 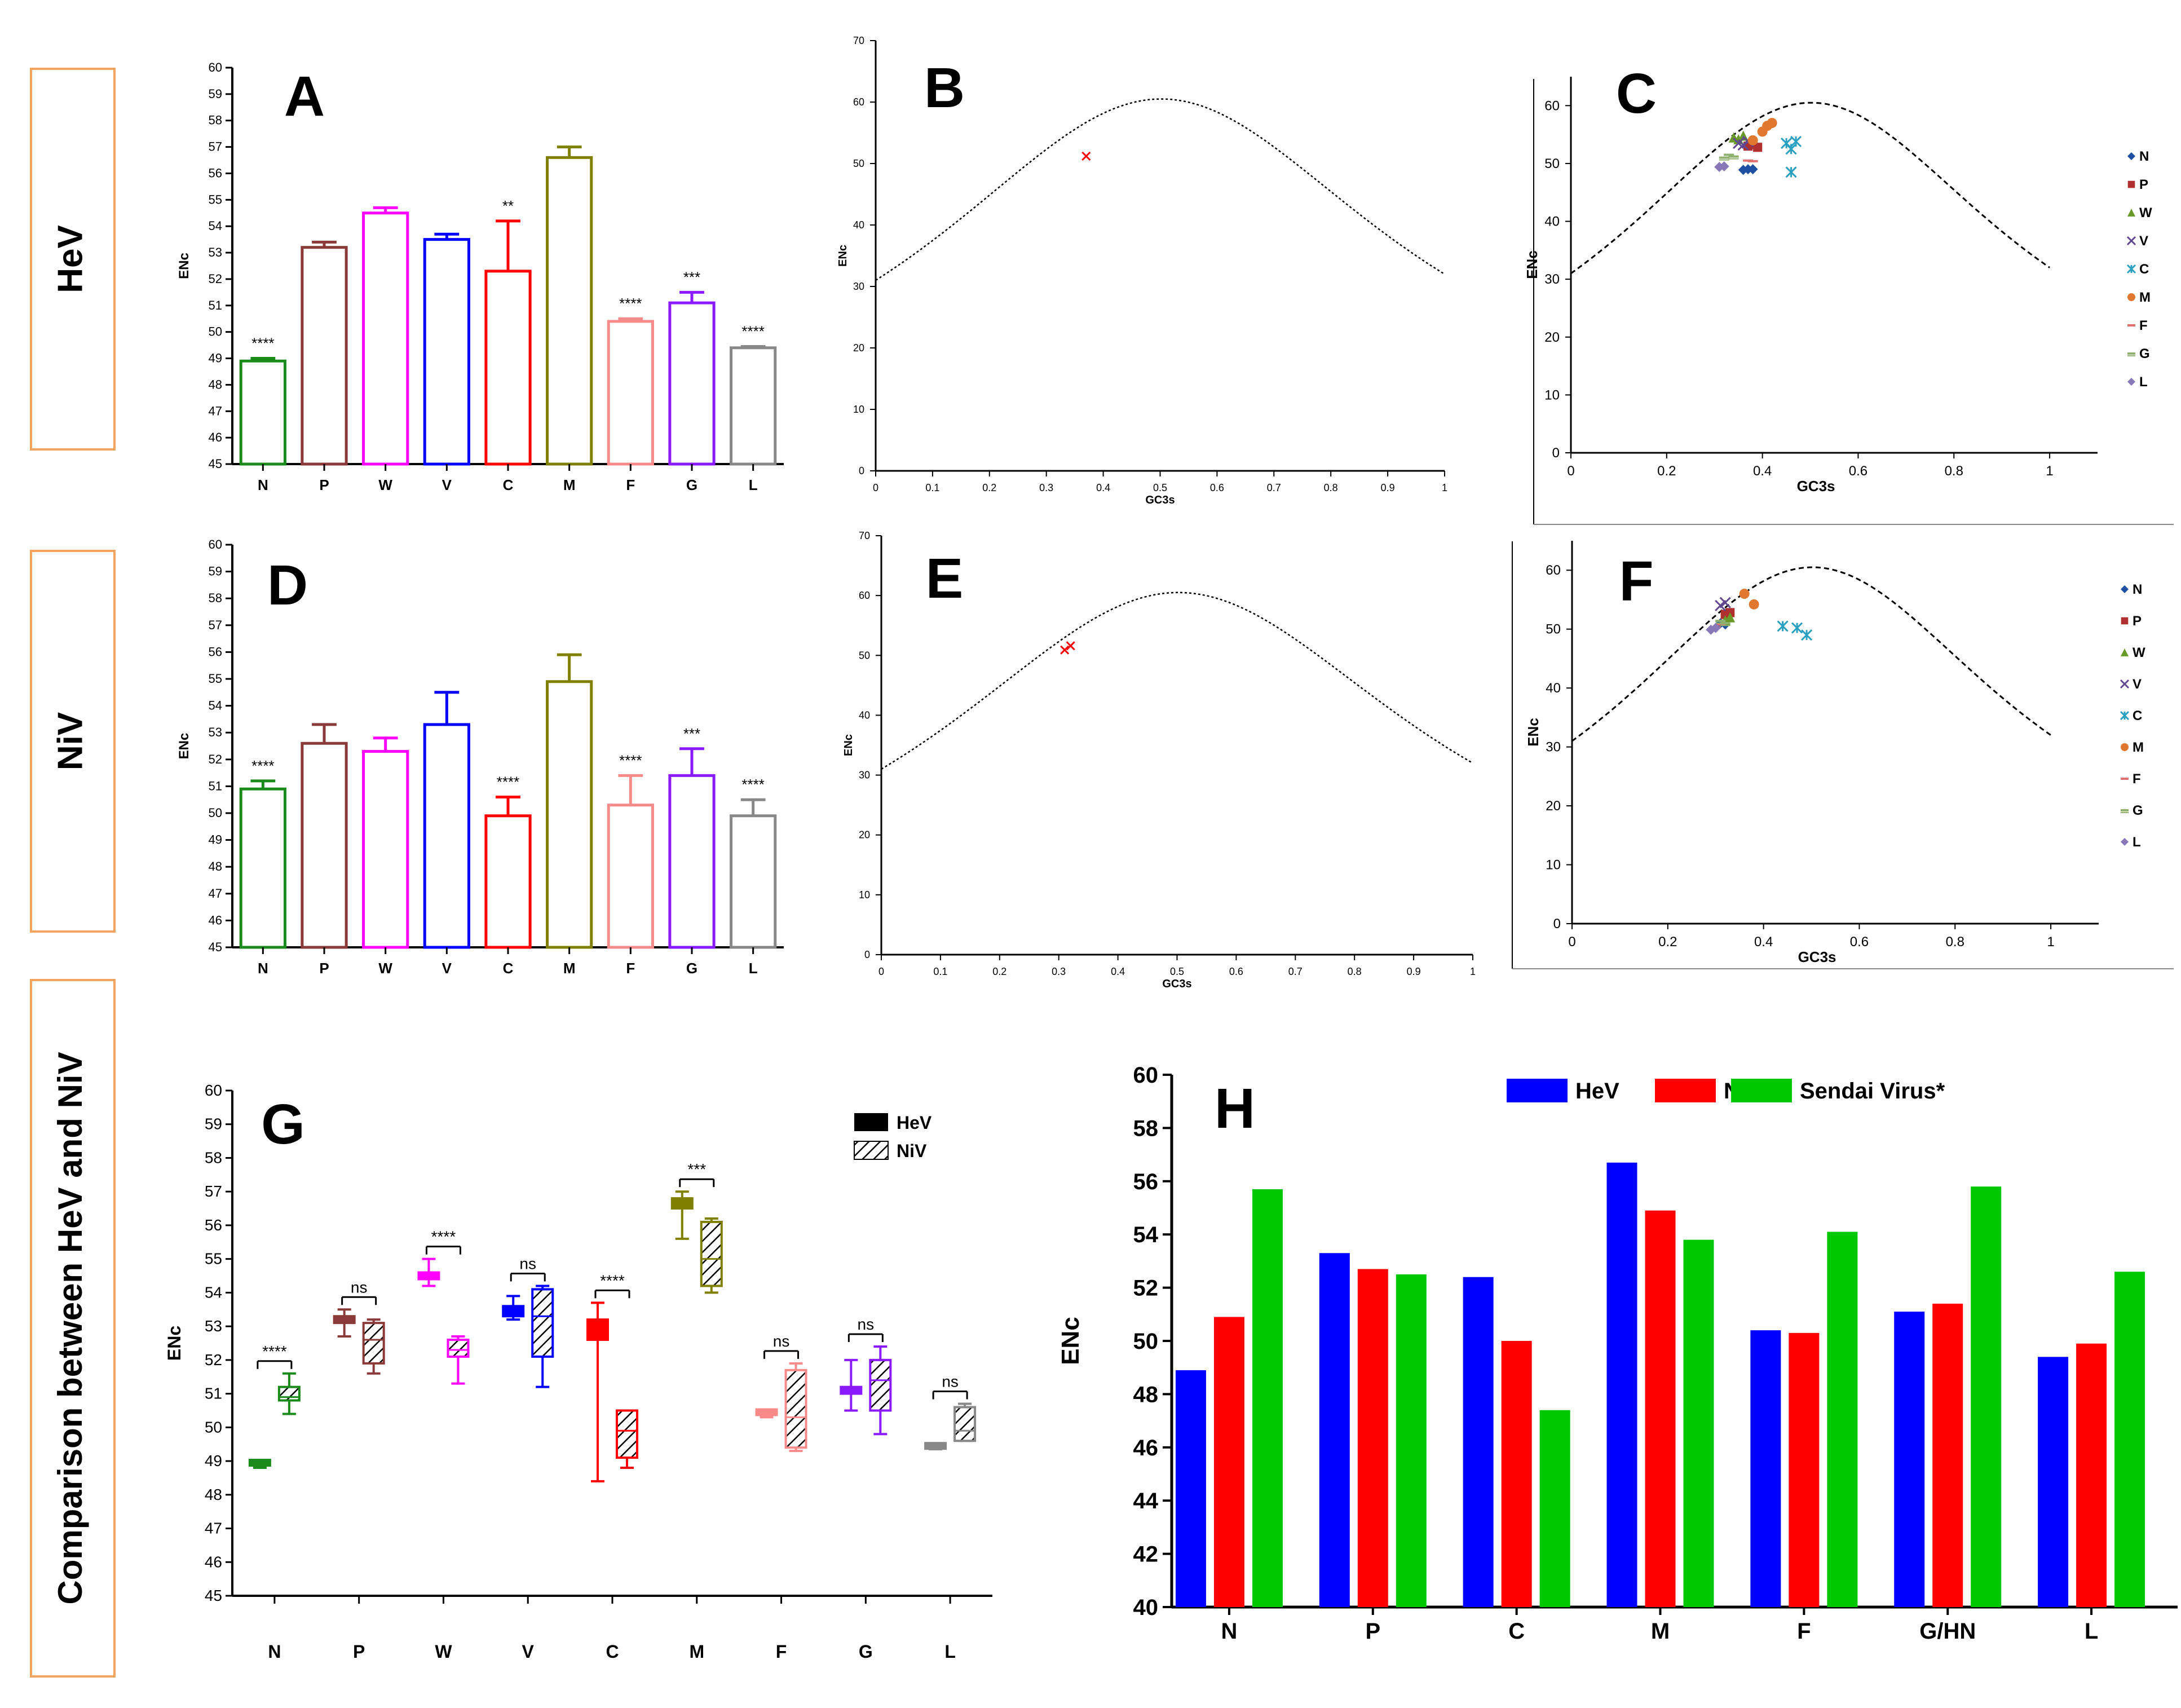 I want to click on y-tick-label: 70, so click(x=858, y=40).